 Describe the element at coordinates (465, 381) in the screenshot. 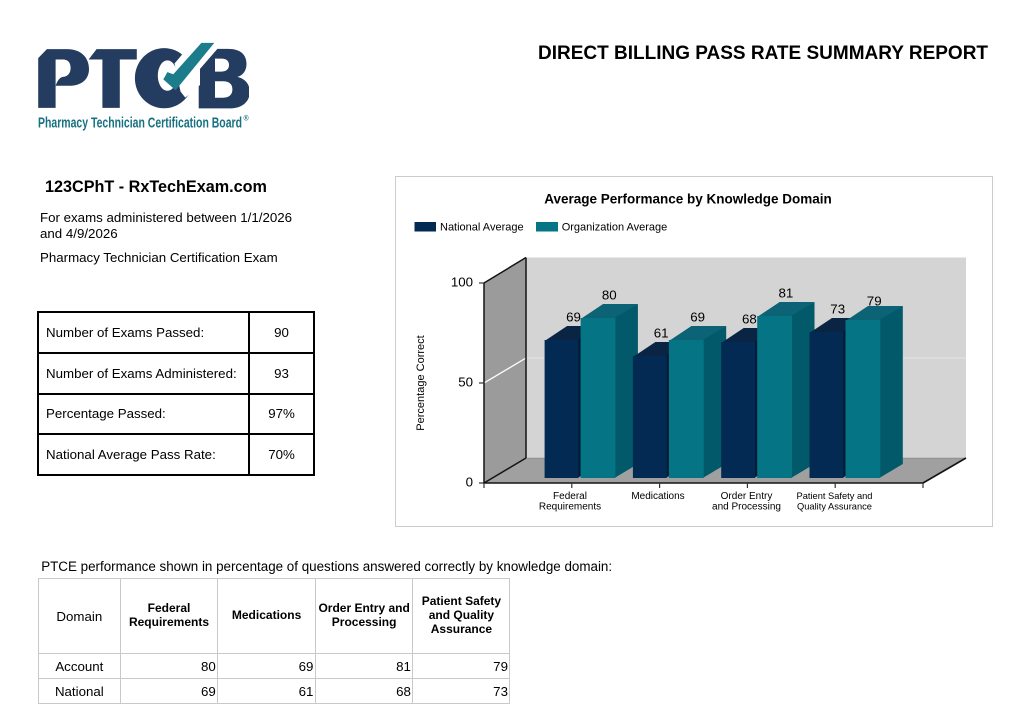

I see `svg-text: 50` at that location.